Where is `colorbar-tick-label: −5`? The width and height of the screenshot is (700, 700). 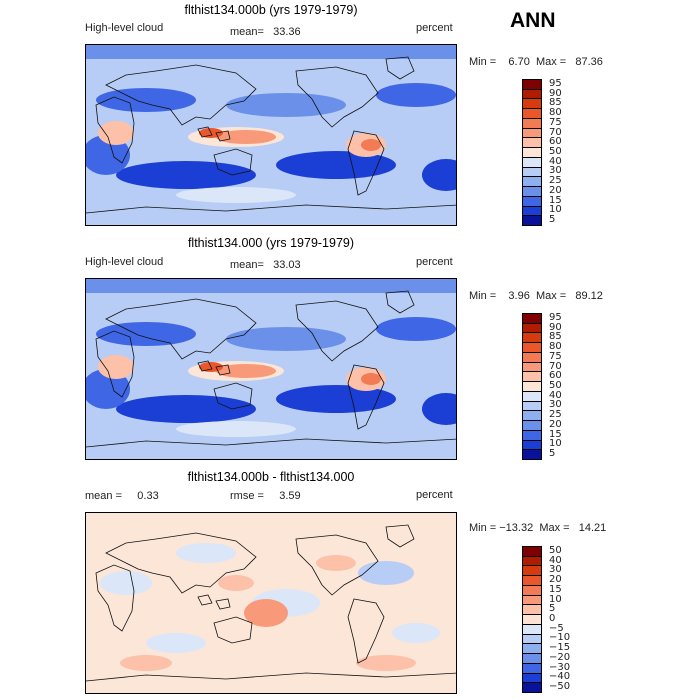
colorbar-tick-label: −5 is located at coordinates (556, 628).